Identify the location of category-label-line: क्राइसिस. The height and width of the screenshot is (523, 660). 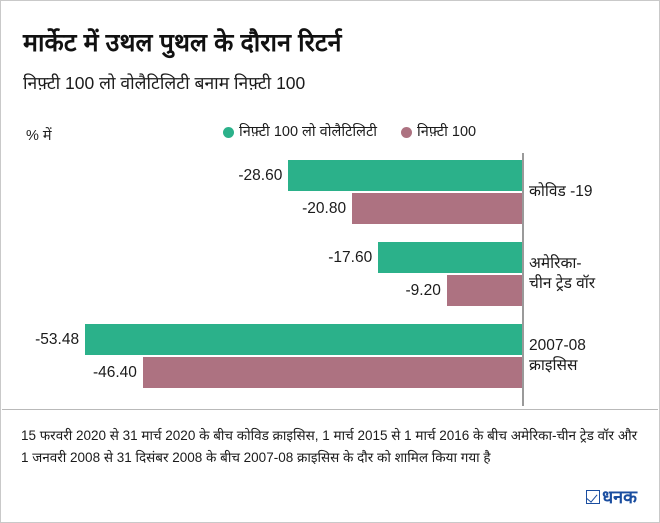
(553, 365).